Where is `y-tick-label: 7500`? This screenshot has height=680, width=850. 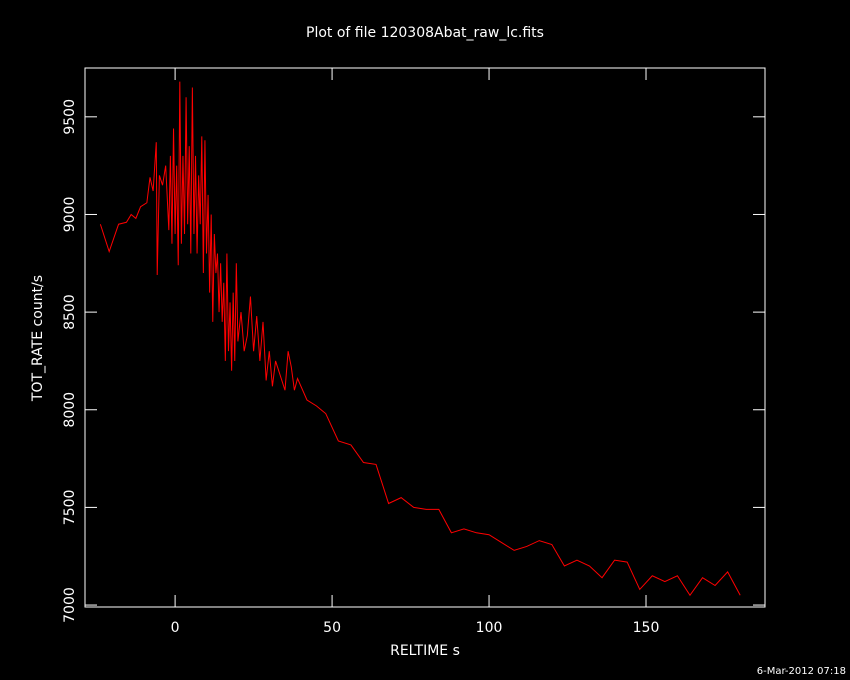 y-tick-label: 7500 is located at coordinates (70, 508).